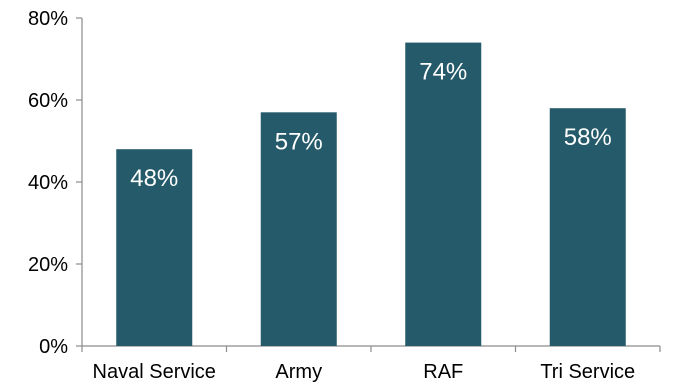 Image resolution: width=676 pixels, height=386 pixels. Describe the element at coordinates (48, 183) in the screenshot. I see `y-tick-label: 40%` at that location.